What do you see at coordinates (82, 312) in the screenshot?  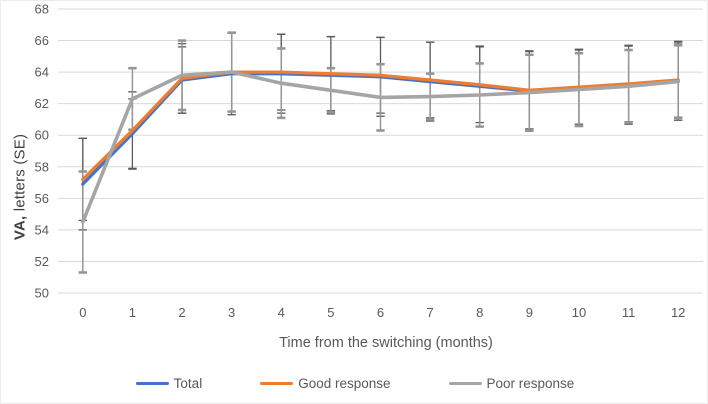 I see `x-tick-label: 0` at bounding box center [82, 312].